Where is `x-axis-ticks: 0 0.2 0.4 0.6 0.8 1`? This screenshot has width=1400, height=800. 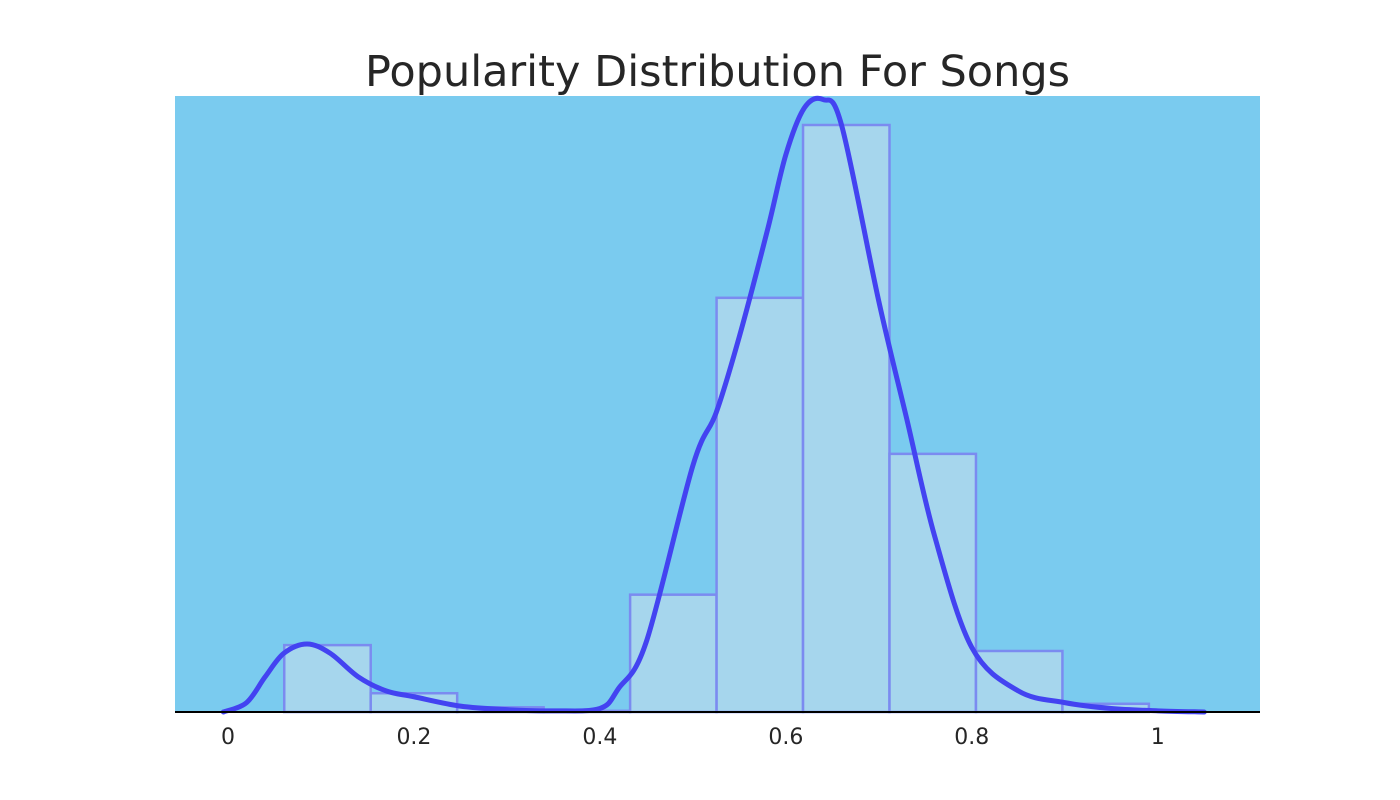 x-axis-ticks: 0 0.2 0.4 0.6 0.8 1 is located at coordinates (693, 737).